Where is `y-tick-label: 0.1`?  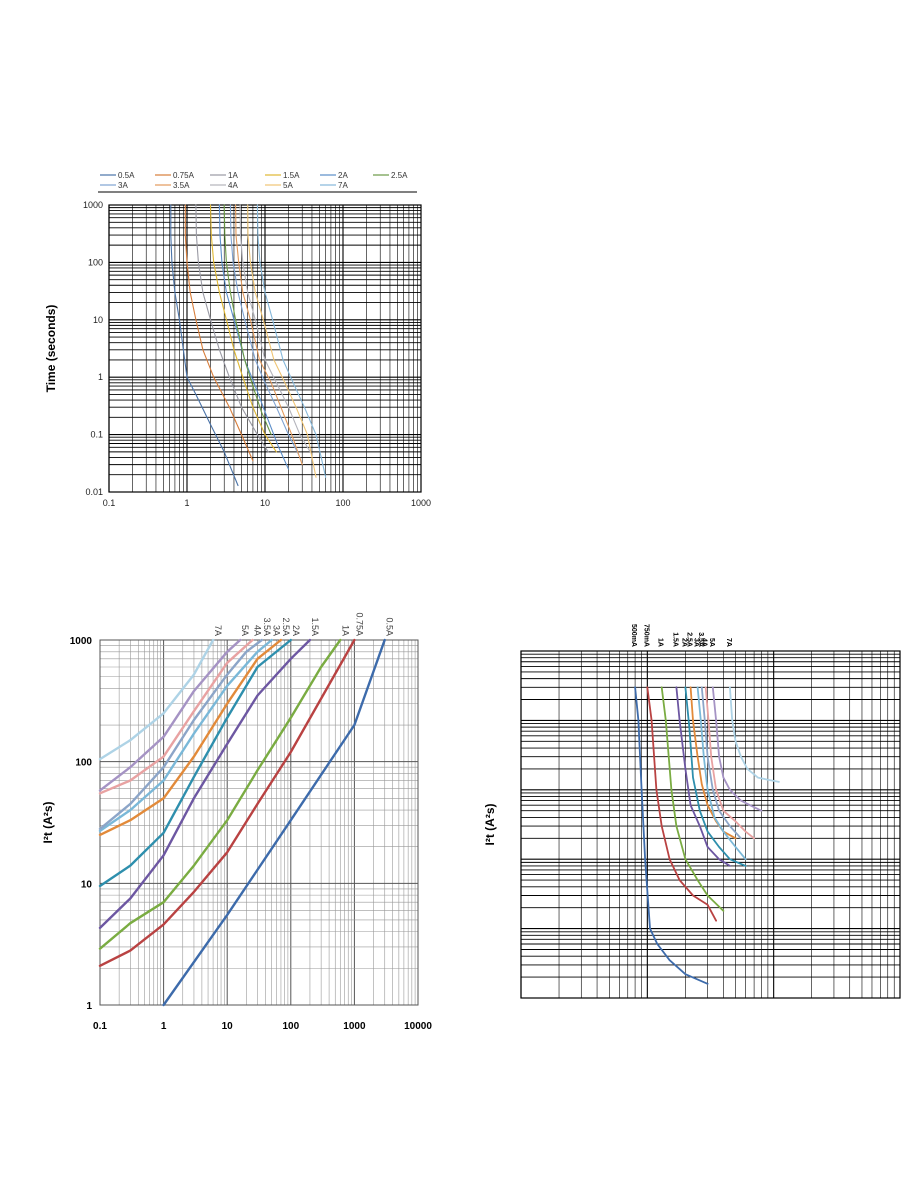
y-tick-label: 0.1 is located at coordinates (96, 435).